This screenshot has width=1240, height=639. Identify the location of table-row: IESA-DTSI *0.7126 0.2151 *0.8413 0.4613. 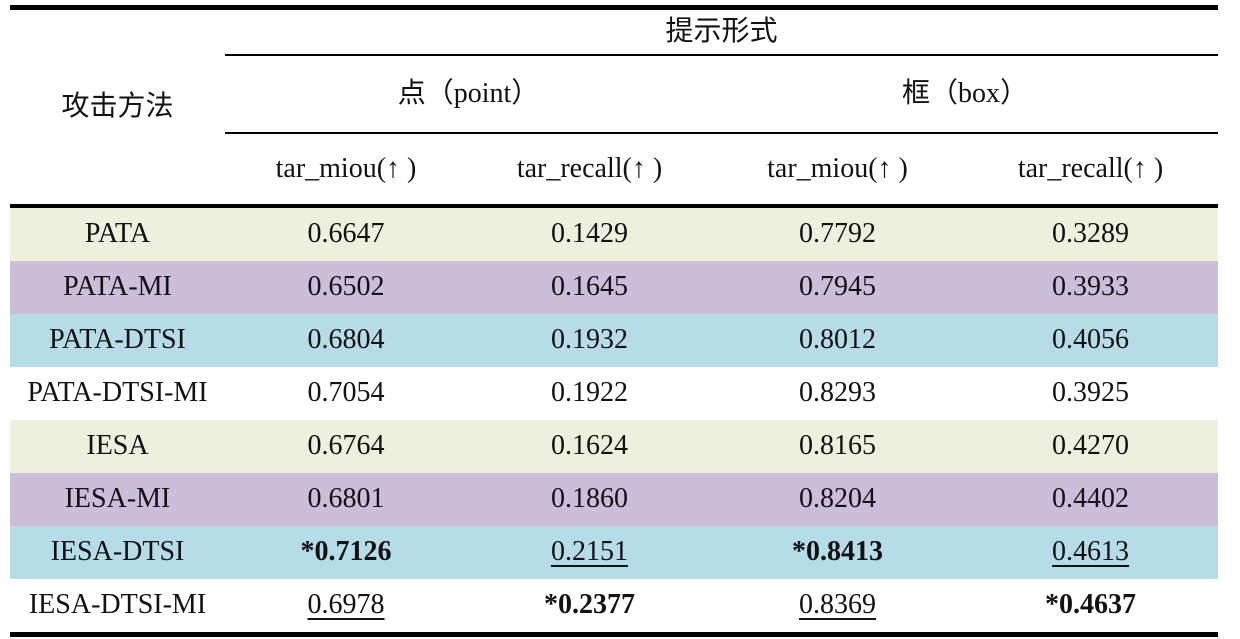
(614, 552).